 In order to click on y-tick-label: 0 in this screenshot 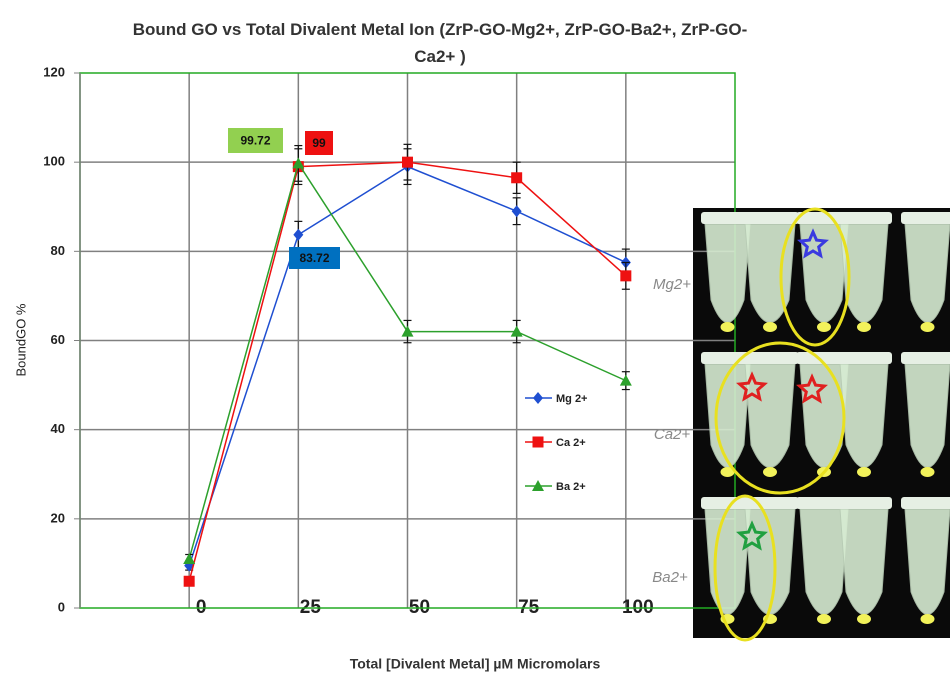, I will do `click(61, 606)`.